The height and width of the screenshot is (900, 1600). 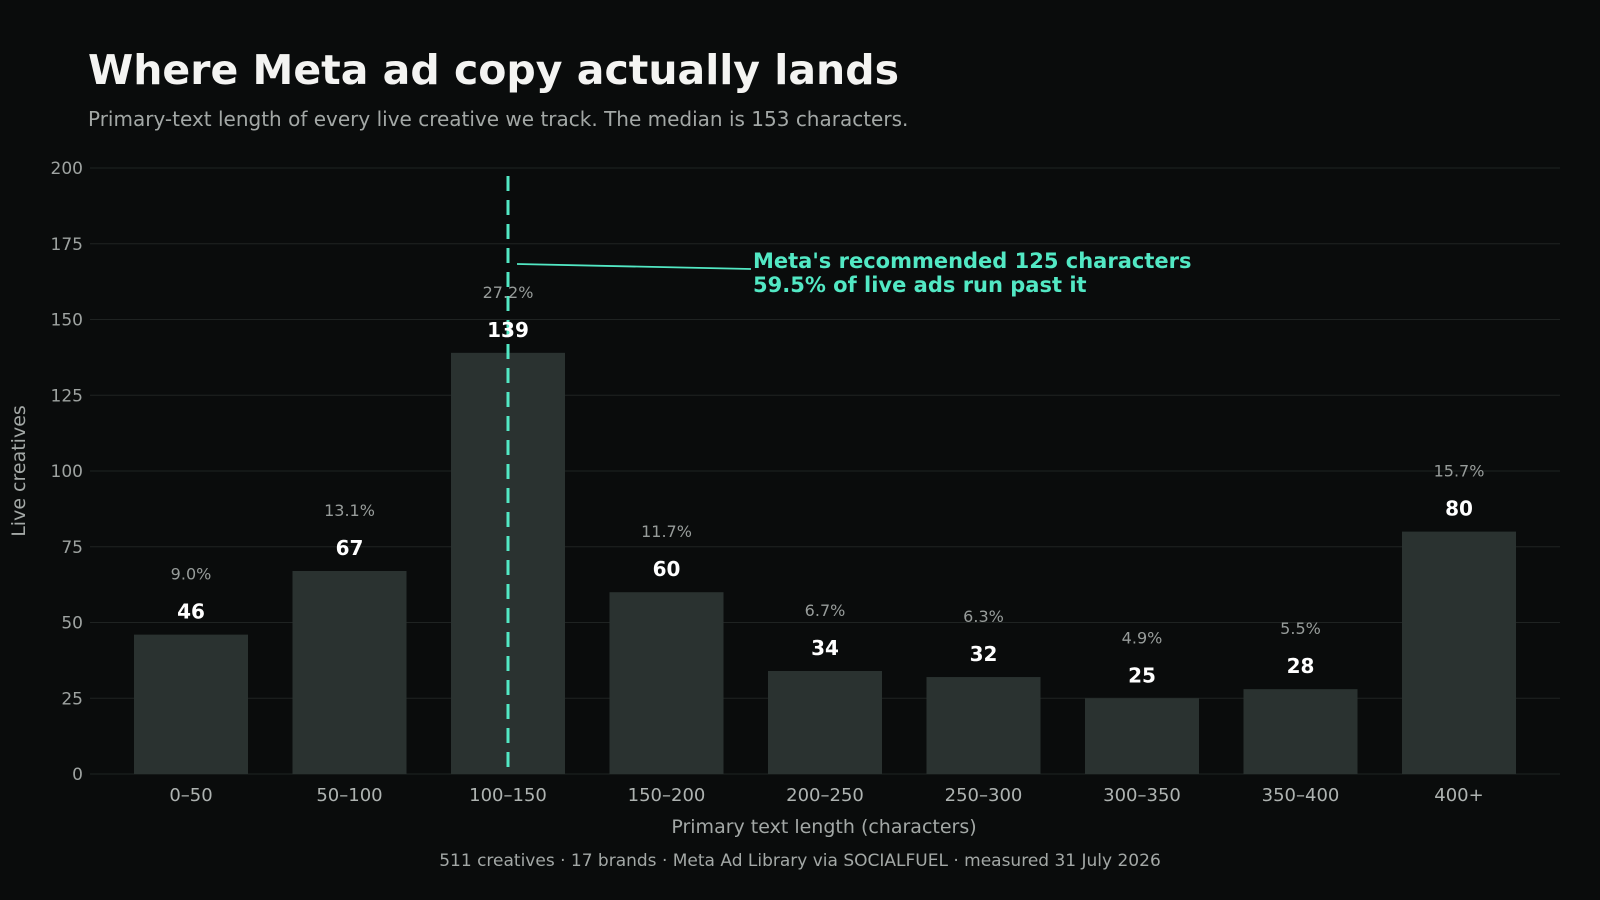 I want to click on bar-0–50, so click(x=191, y=704).